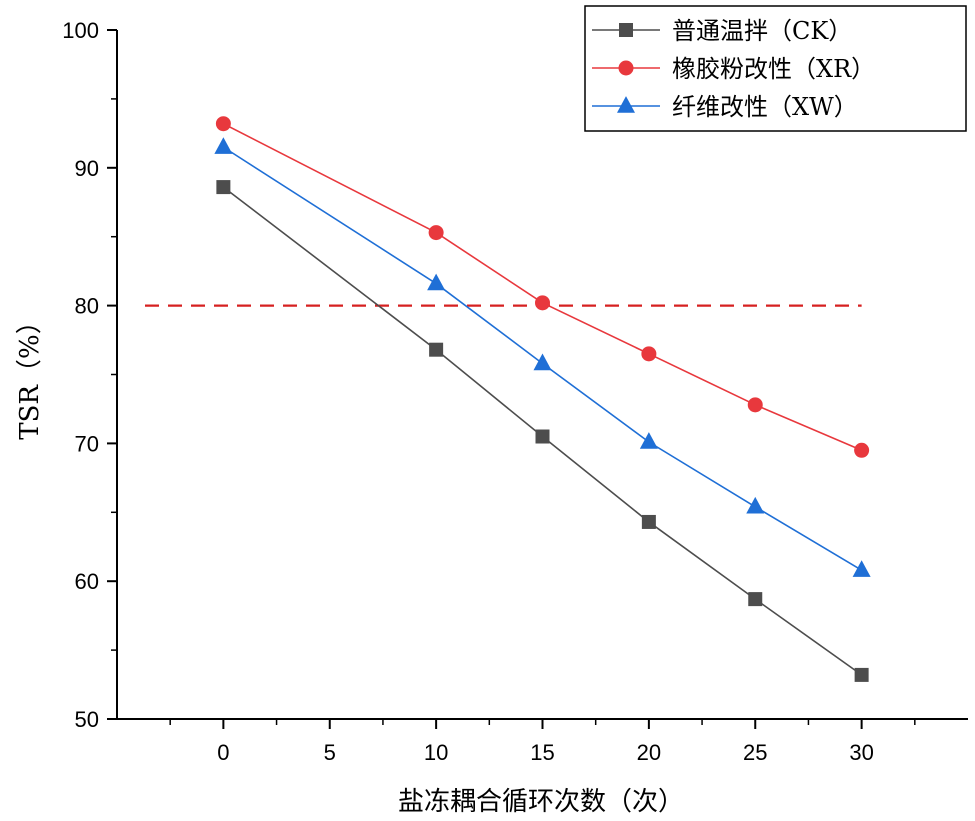  What do you see at coordinates (765, 107) in the screenshot?
I see `legend-label: 纤维改性（XW）` at bounding box center [765, 107].